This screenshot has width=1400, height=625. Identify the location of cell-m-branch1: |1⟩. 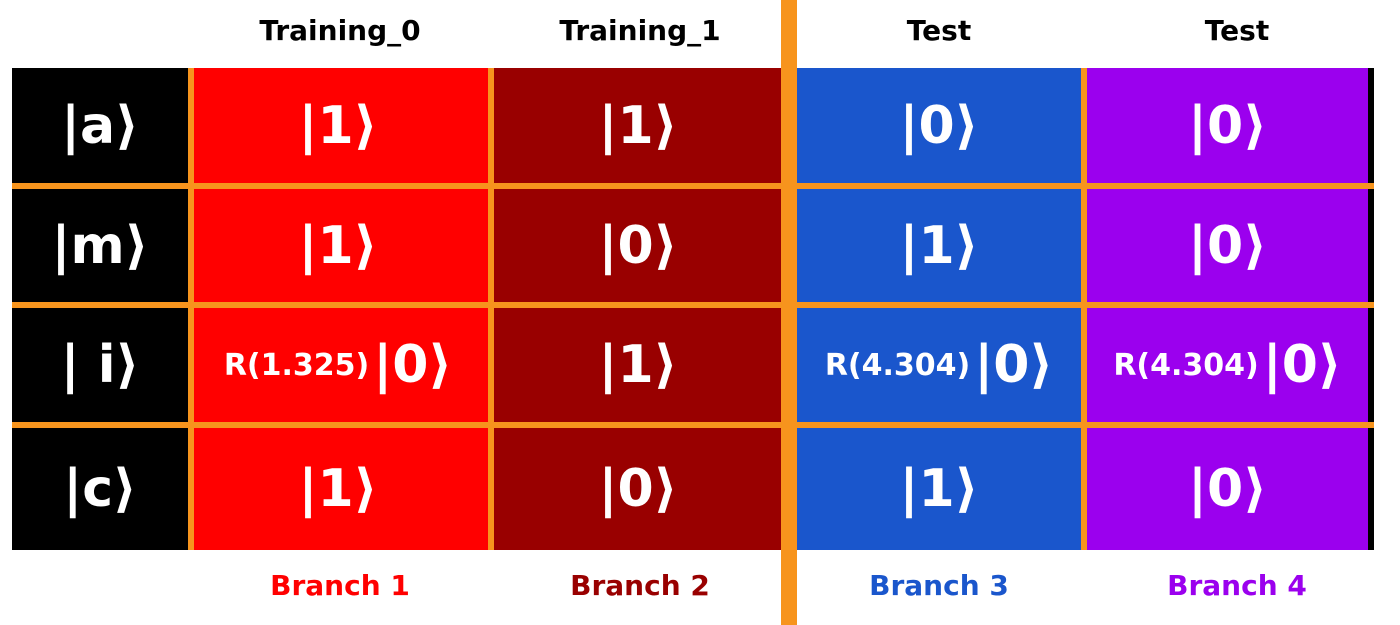
(338, 245).